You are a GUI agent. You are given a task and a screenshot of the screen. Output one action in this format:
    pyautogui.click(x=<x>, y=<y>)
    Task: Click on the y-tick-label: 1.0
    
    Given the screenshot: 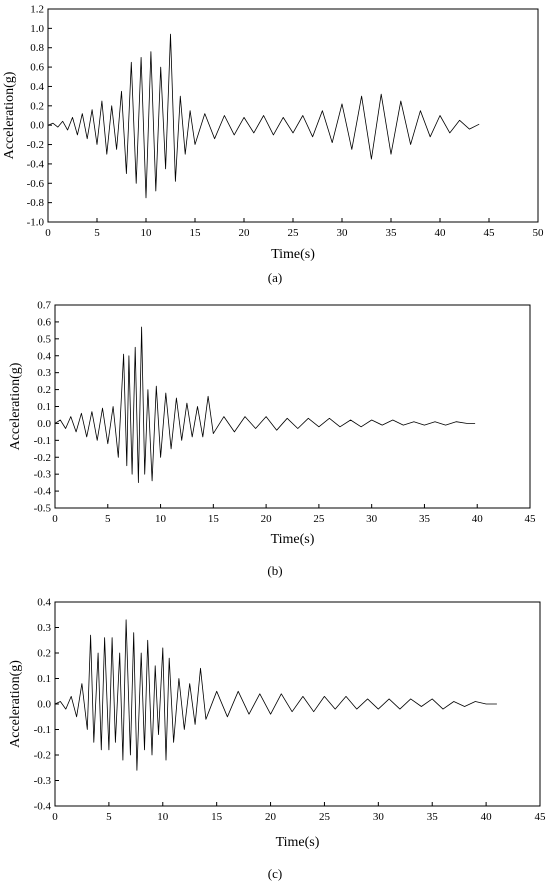 What is the action you would take?
    pyautogui.click(x=37, y=29)
    